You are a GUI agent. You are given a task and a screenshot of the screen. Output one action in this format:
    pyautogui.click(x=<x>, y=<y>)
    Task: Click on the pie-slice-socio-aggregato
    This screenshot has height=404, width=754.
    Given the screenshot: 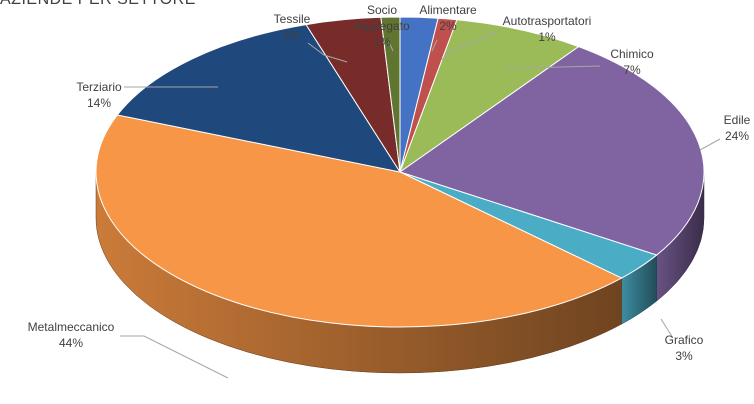 What is the action you would take?
    pyautogui.click(x=390, y=94)
    